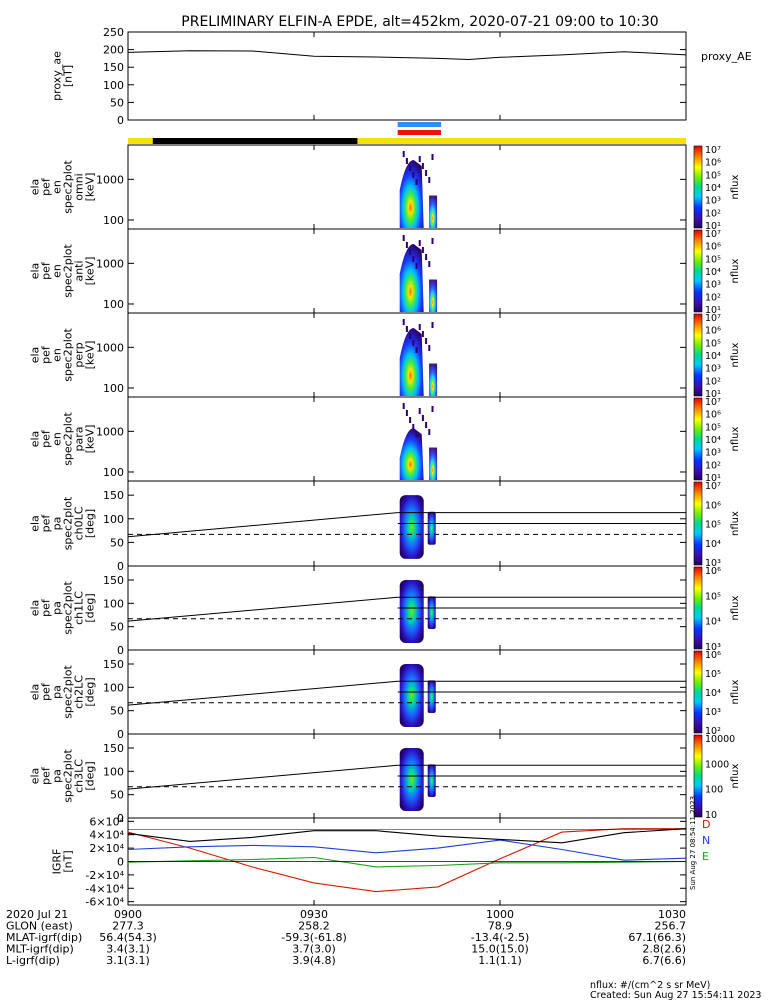 The image size is (775, 1000). What do you see at coordinates (705, 856) in the screenshot?
I see `igrf-legend-e: E` at bounding box center [705, 856].